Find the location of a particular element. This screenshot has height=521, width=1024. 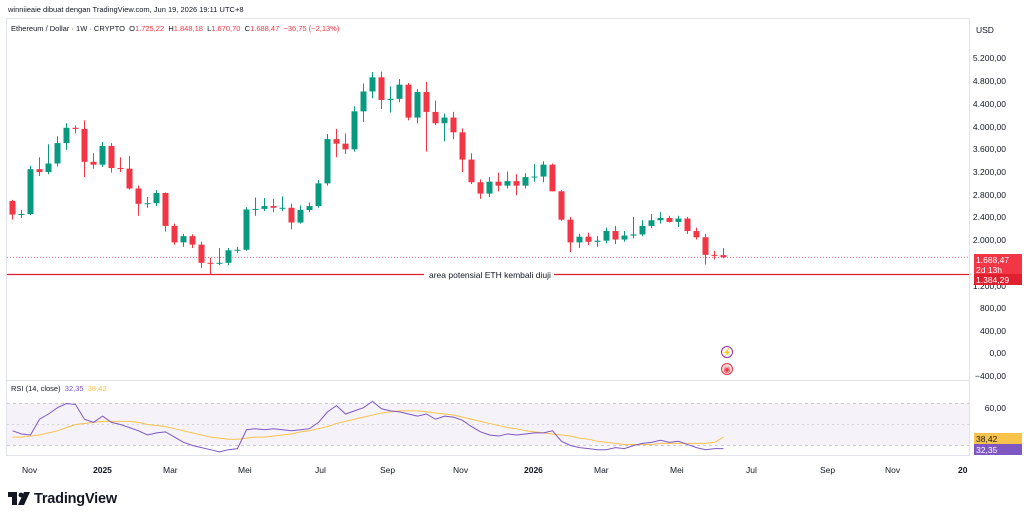

price-tick: 3.200,00 is located at coordinates (989, 172).